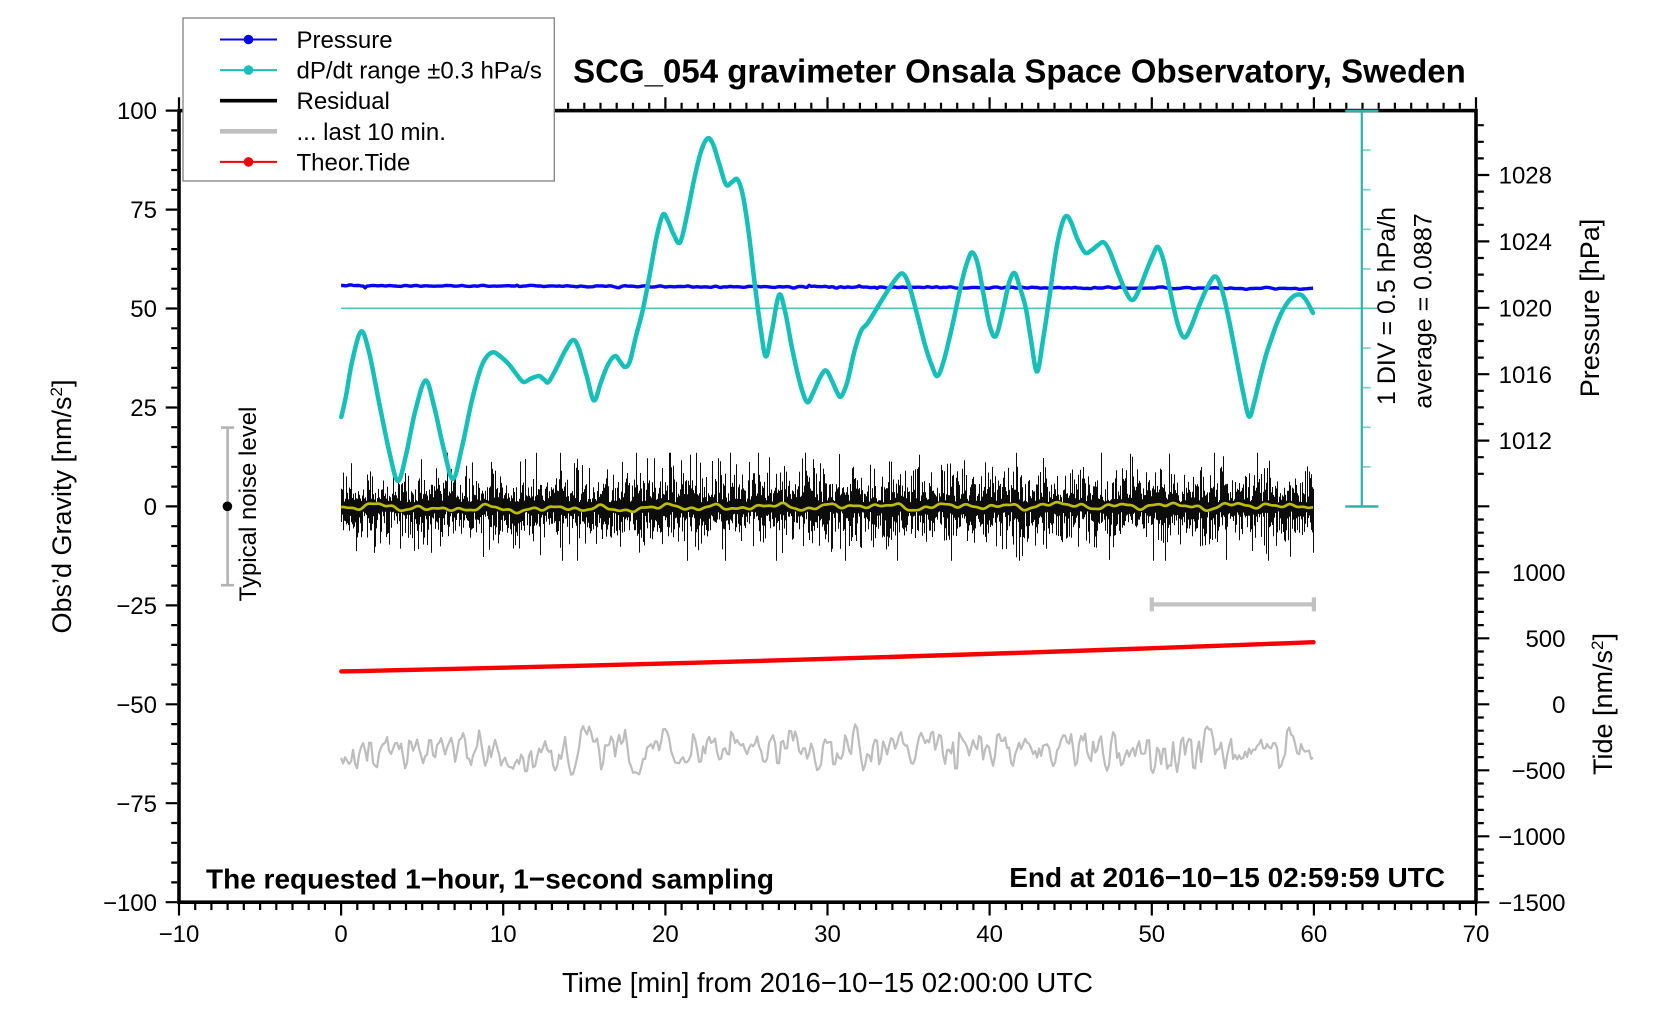  What do you see at coordinates (1387, 306) in the screenshot?
I see `svg-text: 1 DIV = 0.5 hPa/h` at bounding box center [1387, 306].